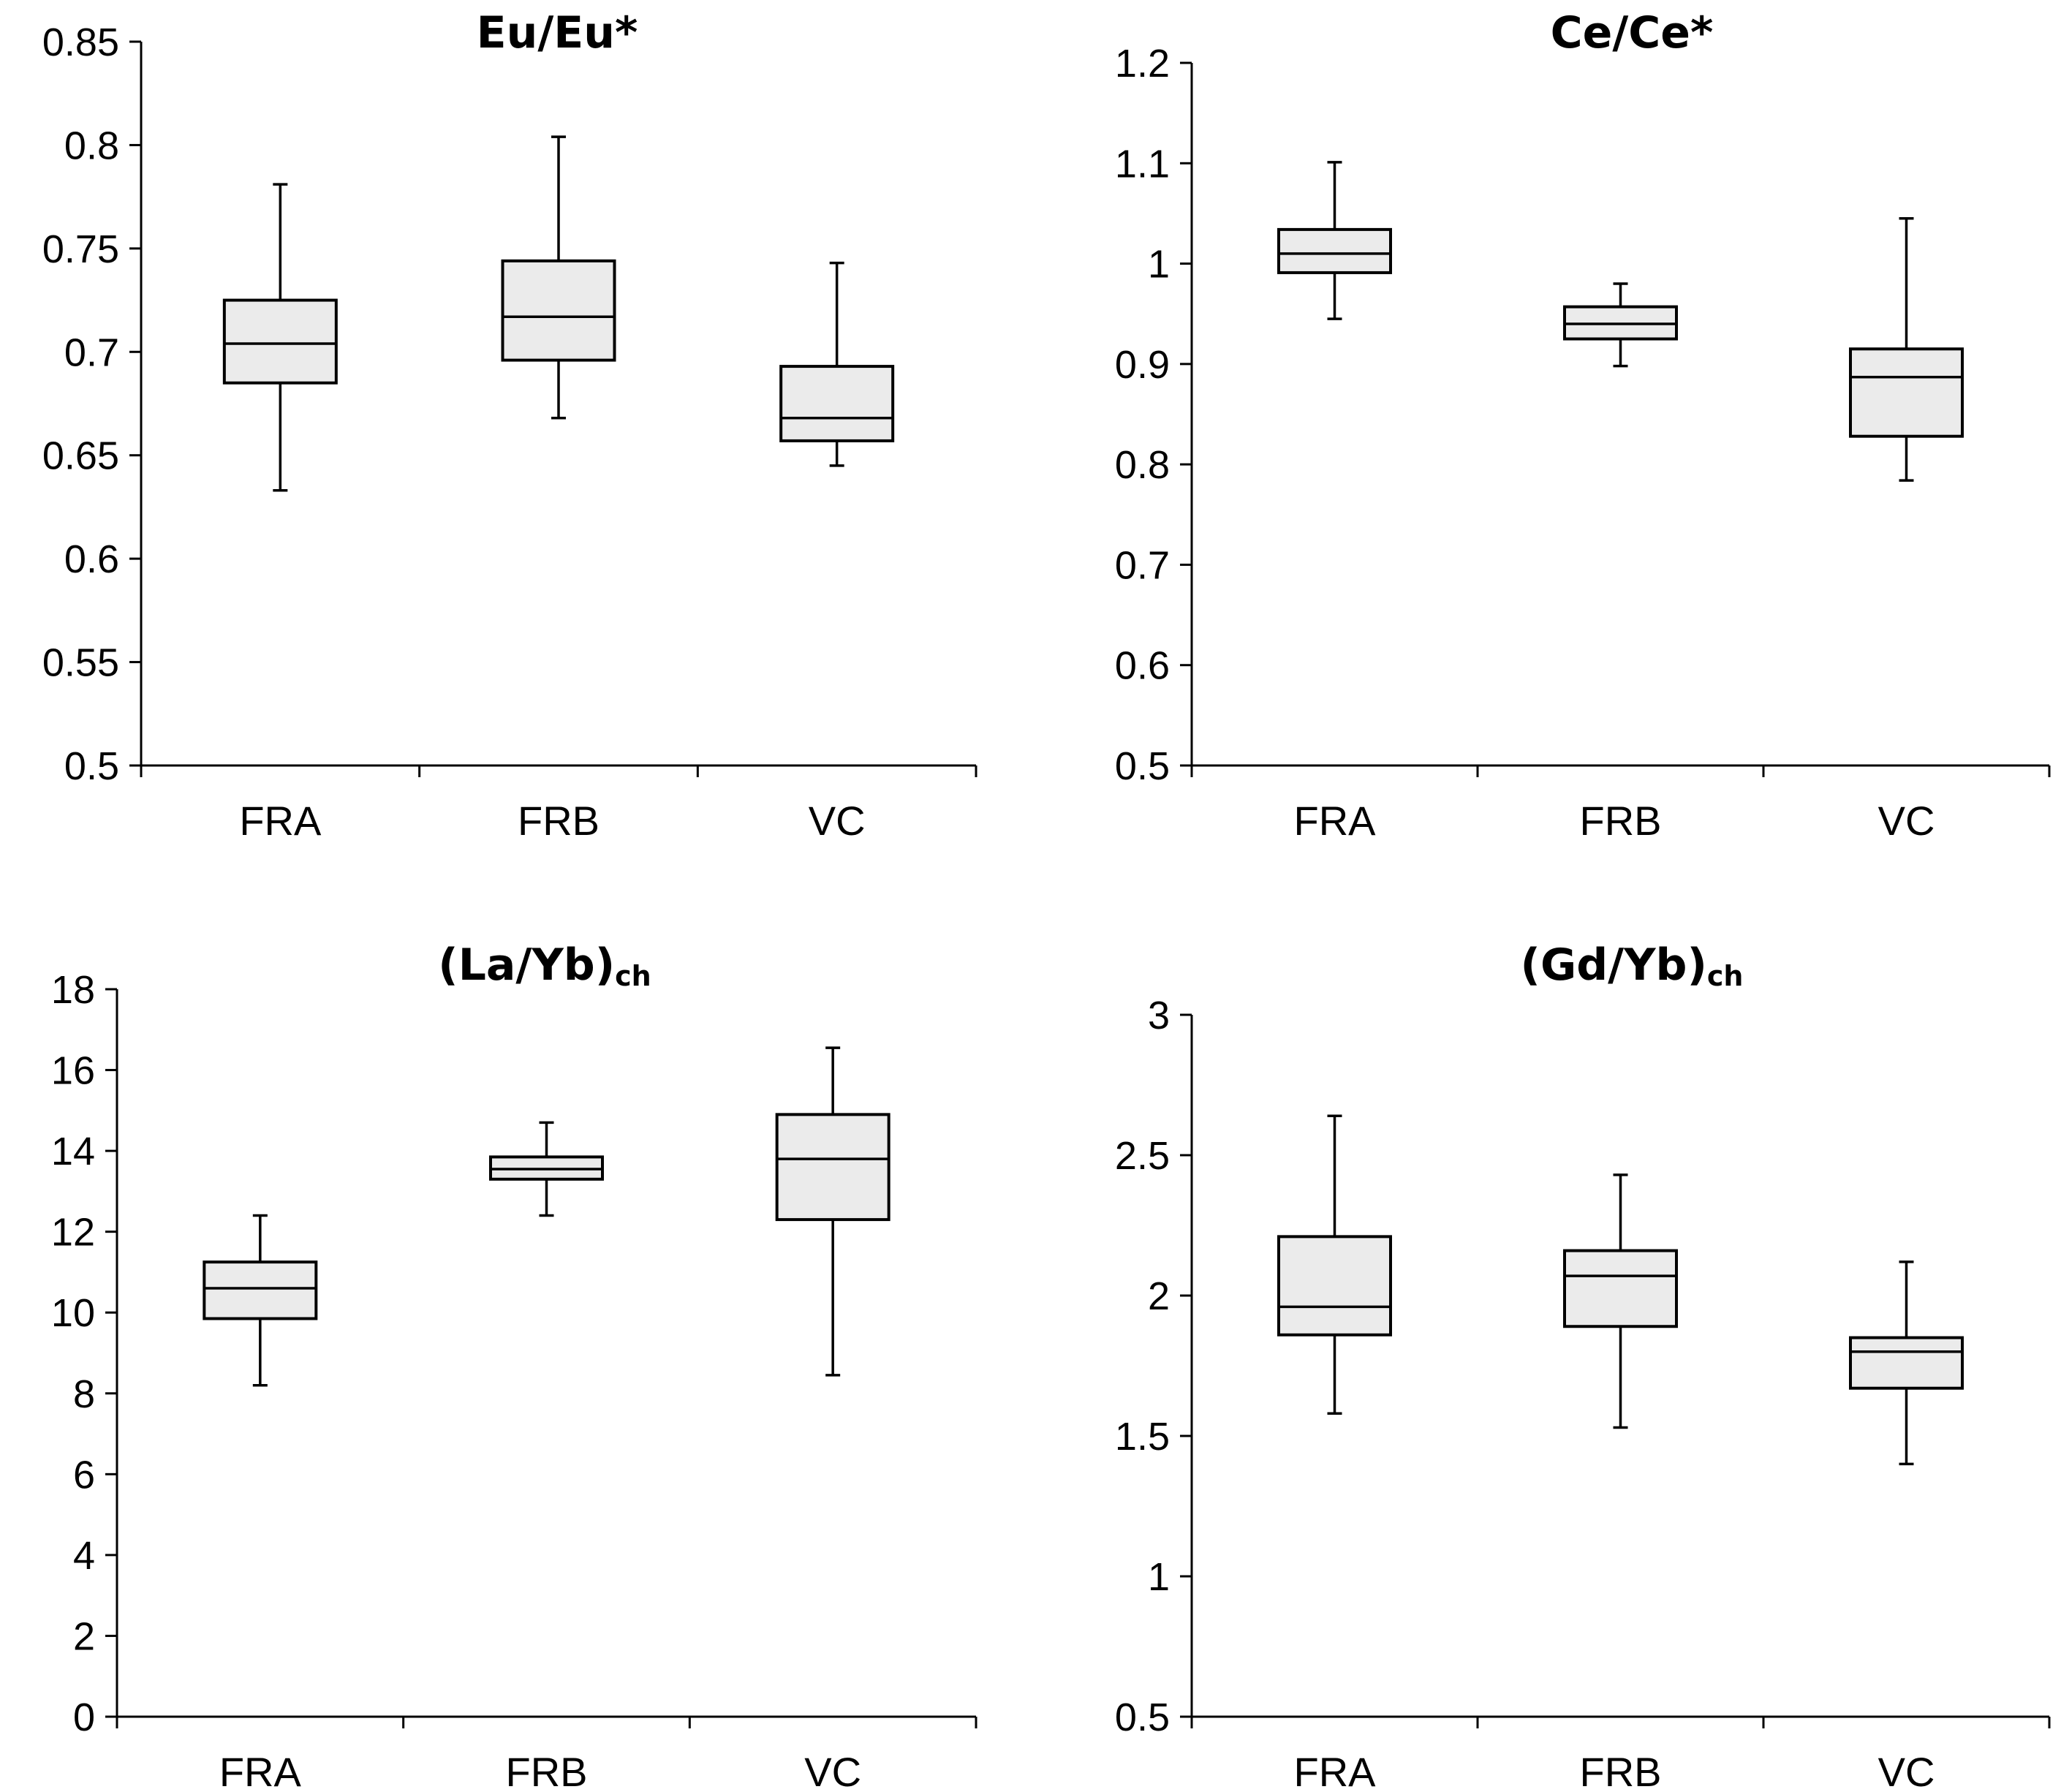 This screenshot has width=2061, height=1792. What do you see at coordinates (84, 1475) in the screenshot?
I see `y-tick-label: 6` at bounding box center [84, 1475].